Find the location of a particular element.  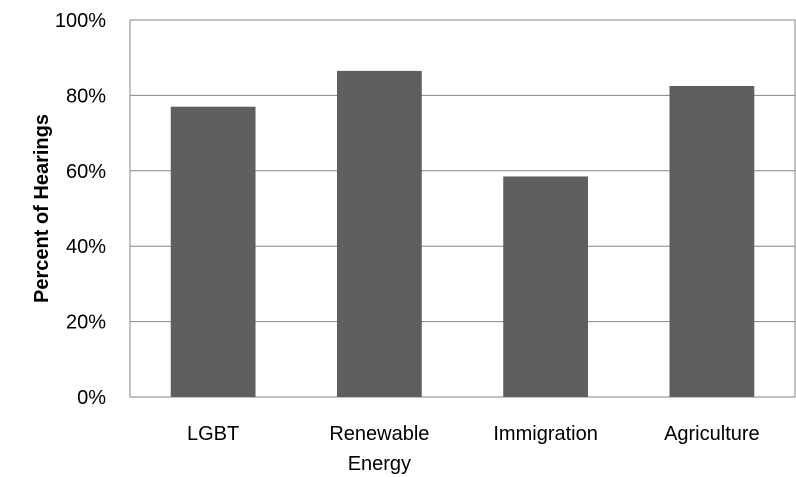

y-tick-label: 80% is located at coordinates (86, 96).